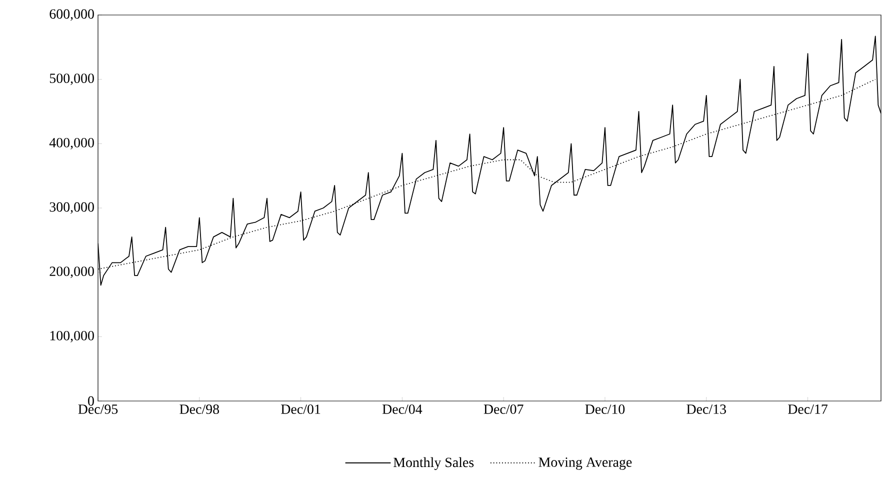  What do you see at coordinates (200, 409) in the screenshot?
I see `x-tick-label: Dec/98` at bounding box center [200, 409].